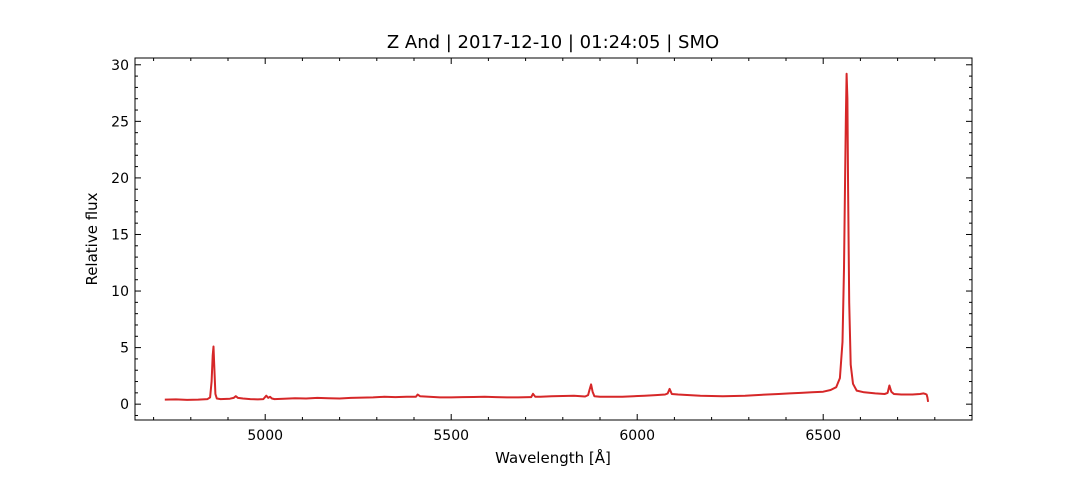 The height and width of the screenshot is (480, 1080). I want to click on y-tick-label: 25, so click(120, 122).